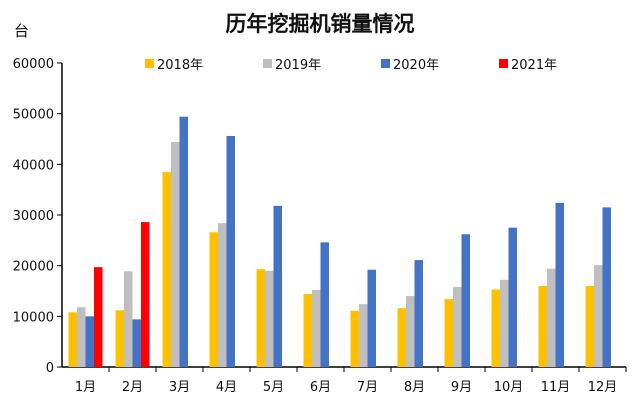 The width and height of the screenshot is (640, 407). I want to click on legend-label: 2019年, so click(298, 65).